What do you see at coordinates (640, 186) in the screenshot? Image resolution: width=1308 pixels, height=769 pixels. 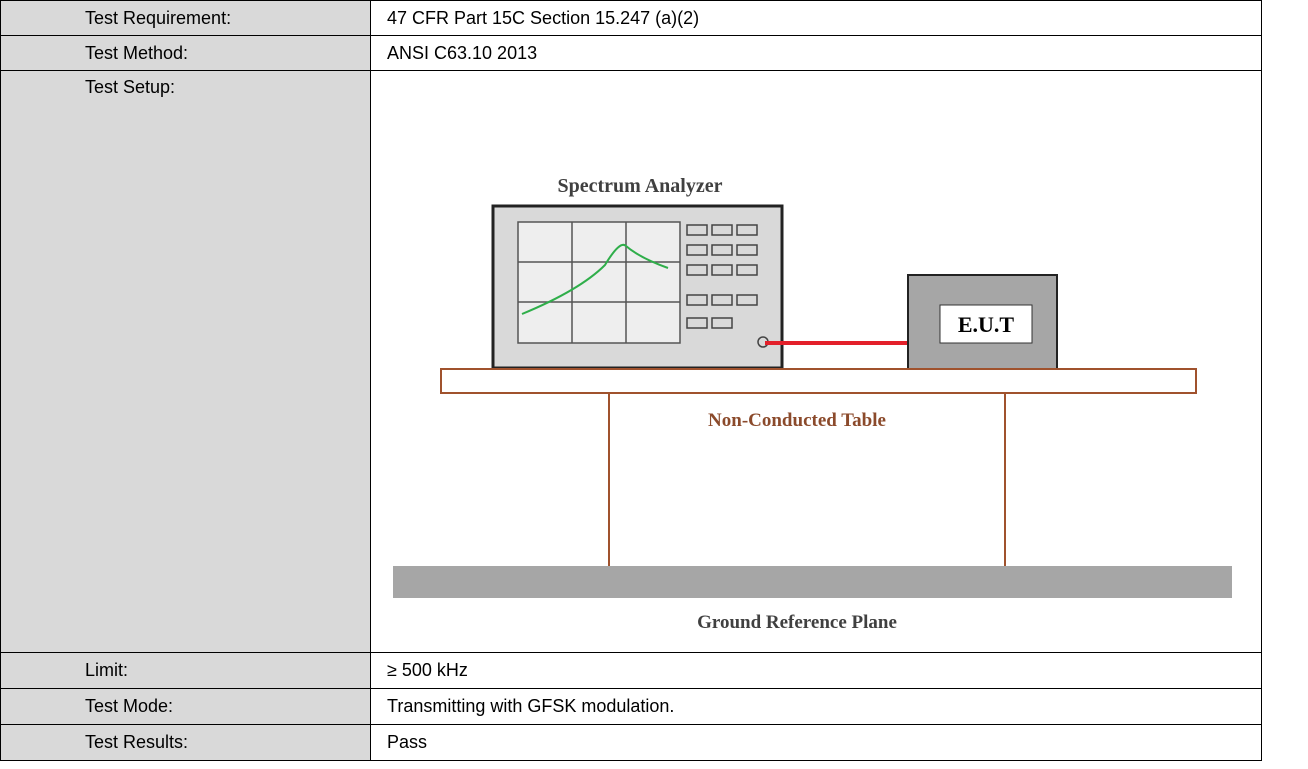 I see `analyzer-label: Spectrum Analyzer` at bounding box center [640, 186].